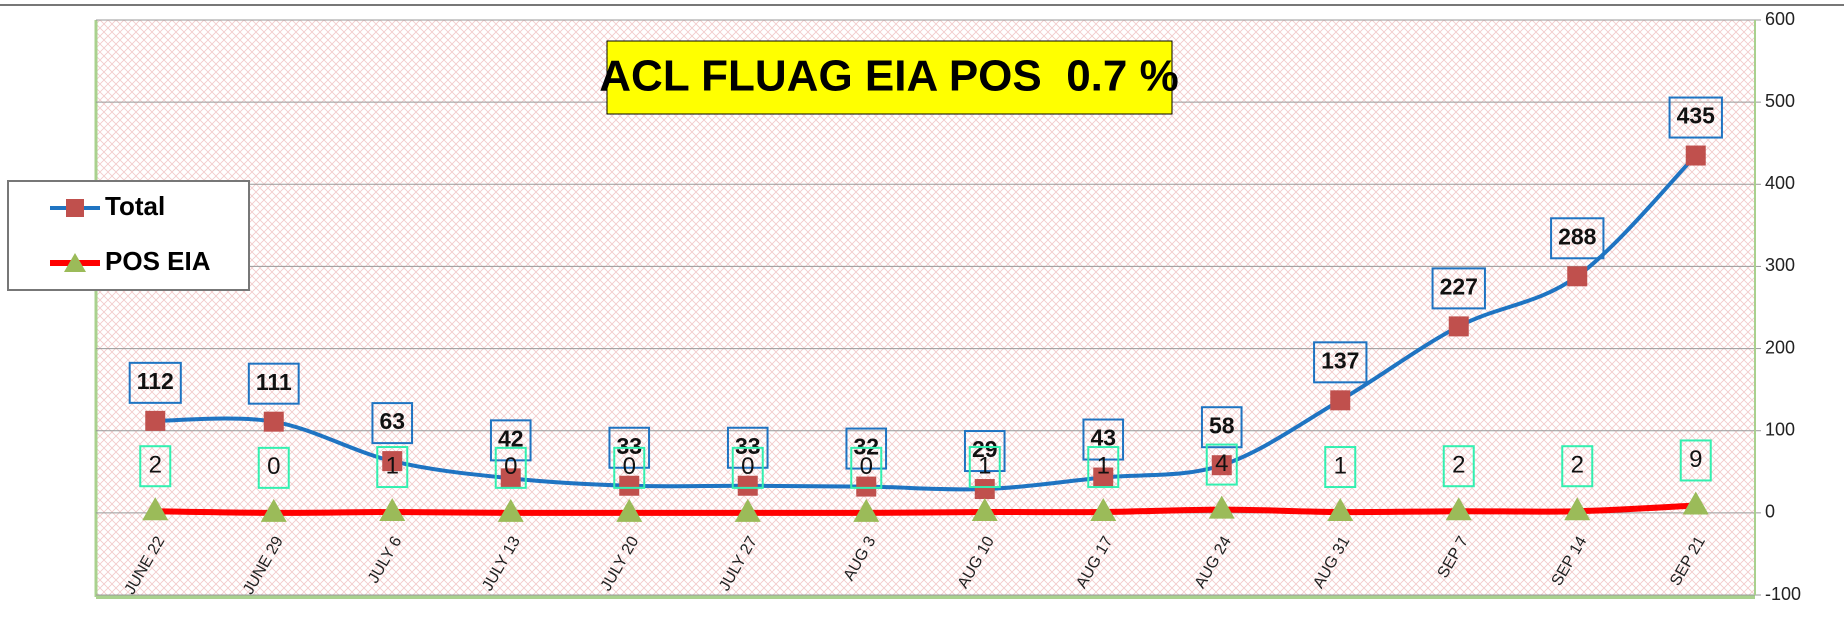 The height and width of the screenshot is (621, 1844). I want to click on data-label: 9, so click(1695, 459).